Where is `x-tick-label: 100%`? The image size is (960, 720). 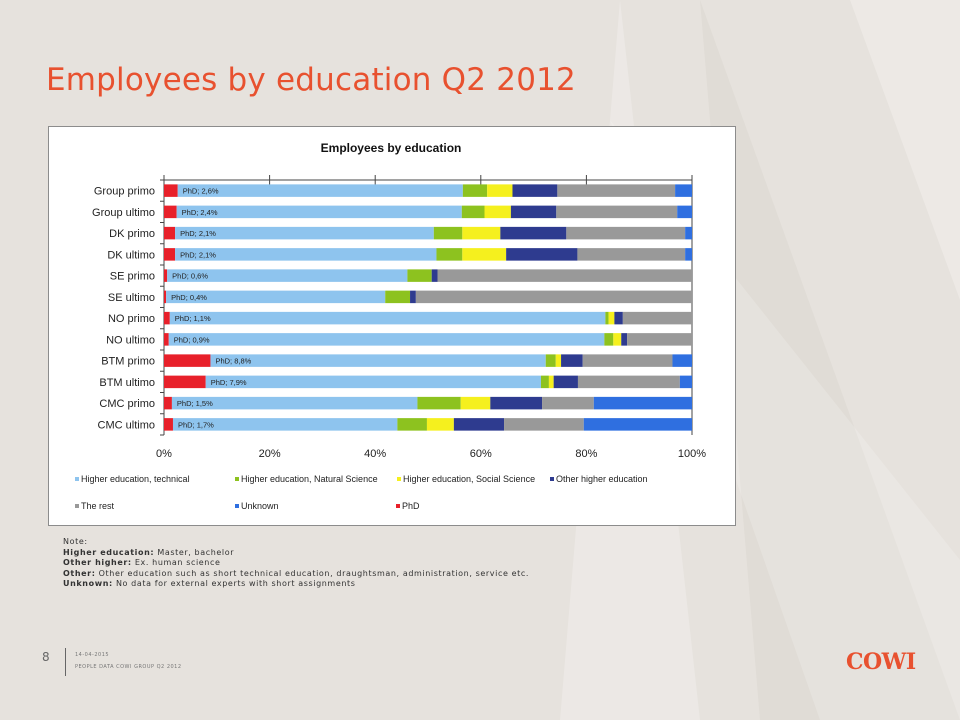 x-tick-label: 100% is located at coordinates (692, 454).